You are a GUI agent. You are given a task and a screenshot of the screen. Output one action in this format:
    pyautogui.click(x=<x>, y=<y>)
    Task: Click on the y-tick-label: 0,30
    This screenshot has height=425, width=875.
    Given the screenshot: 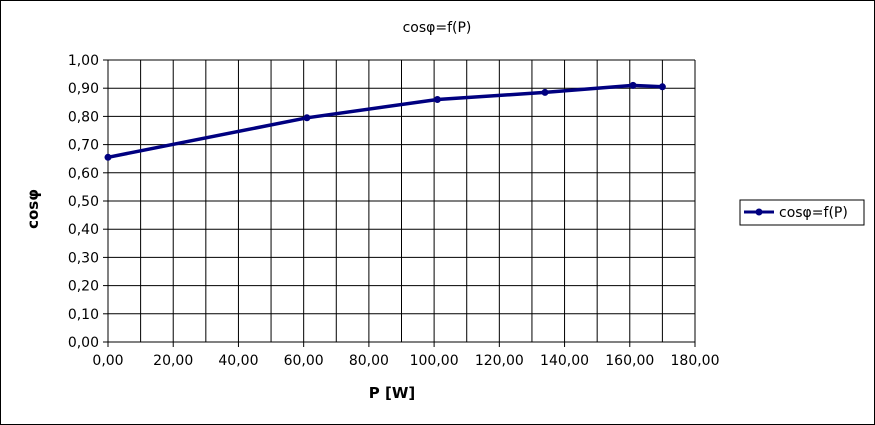 What is the action you would take?
    pyautogui.click(x=83, y=258)
    